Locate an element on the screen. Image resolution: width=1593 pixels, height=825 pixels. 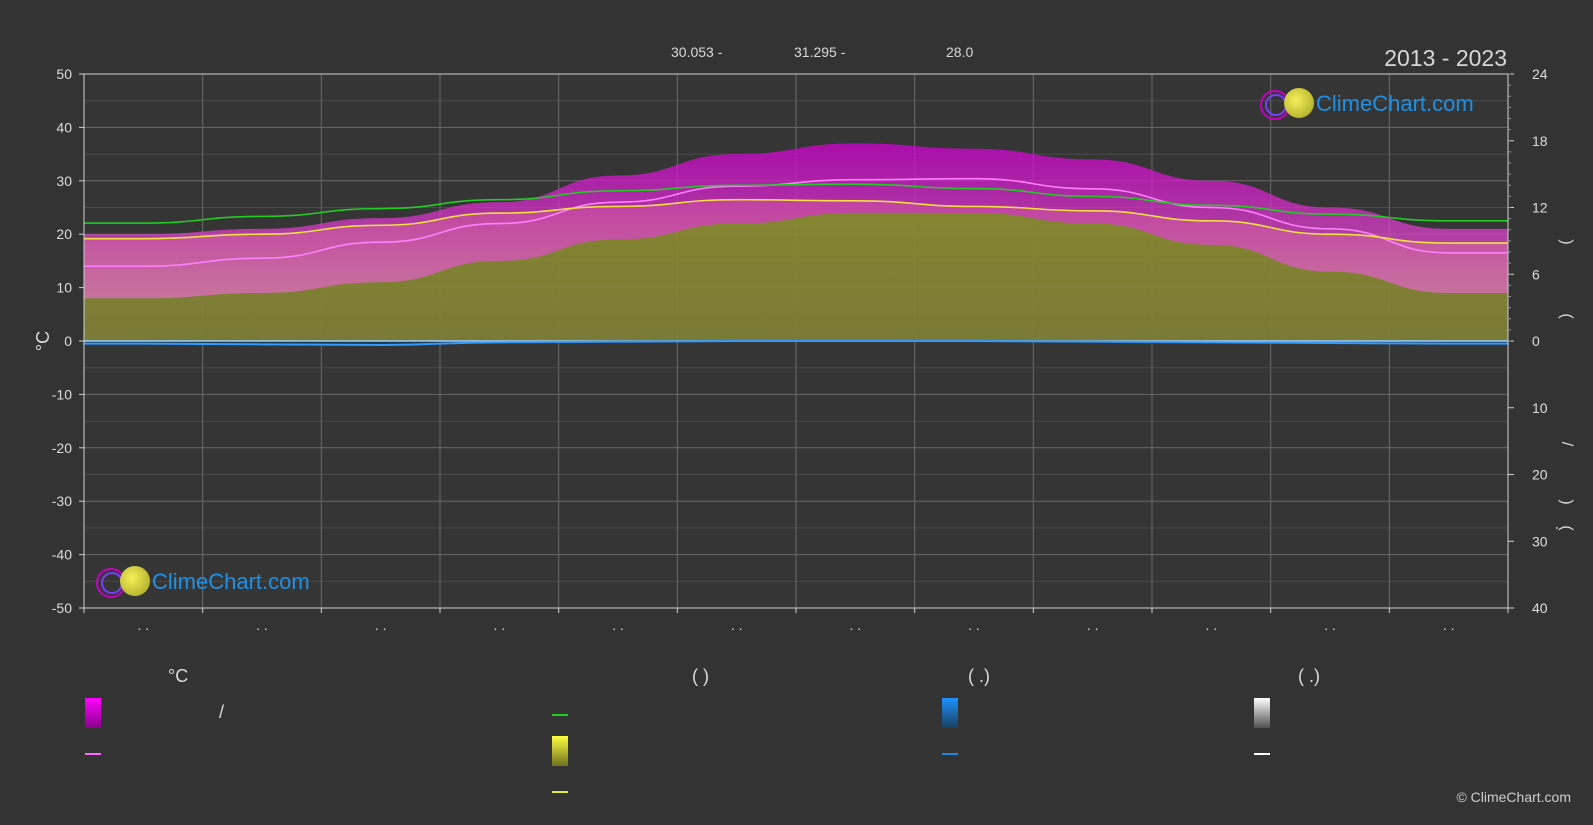
y-tick-label: -10 is located at coordinates (62, 394).